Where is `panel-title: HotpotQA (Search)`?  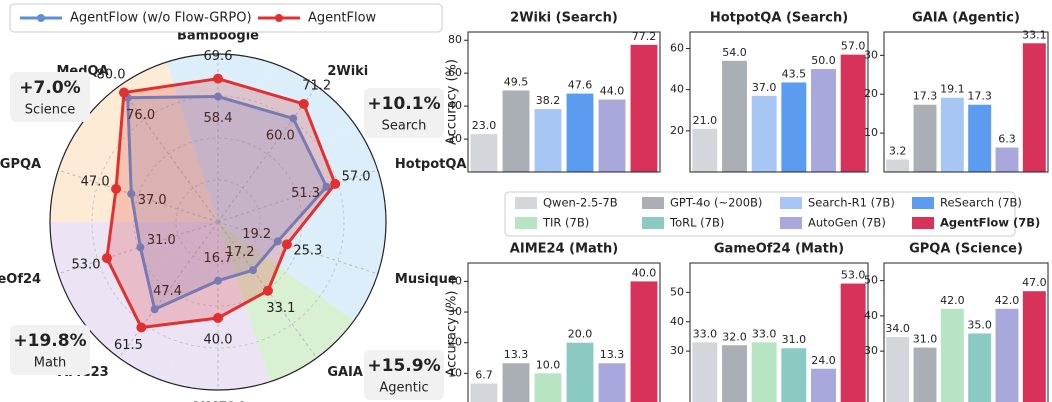
panel-title: HotpotQA (Search) is located at coordinates (779, 18).